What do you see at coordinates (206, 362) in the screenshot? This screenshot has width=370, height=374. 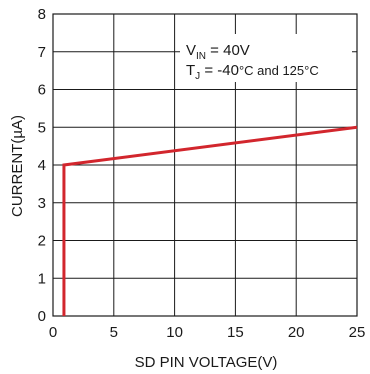 I see `x-axis-title: SD PIN VOLTAGE(V)` at bounding box center [206, 362].